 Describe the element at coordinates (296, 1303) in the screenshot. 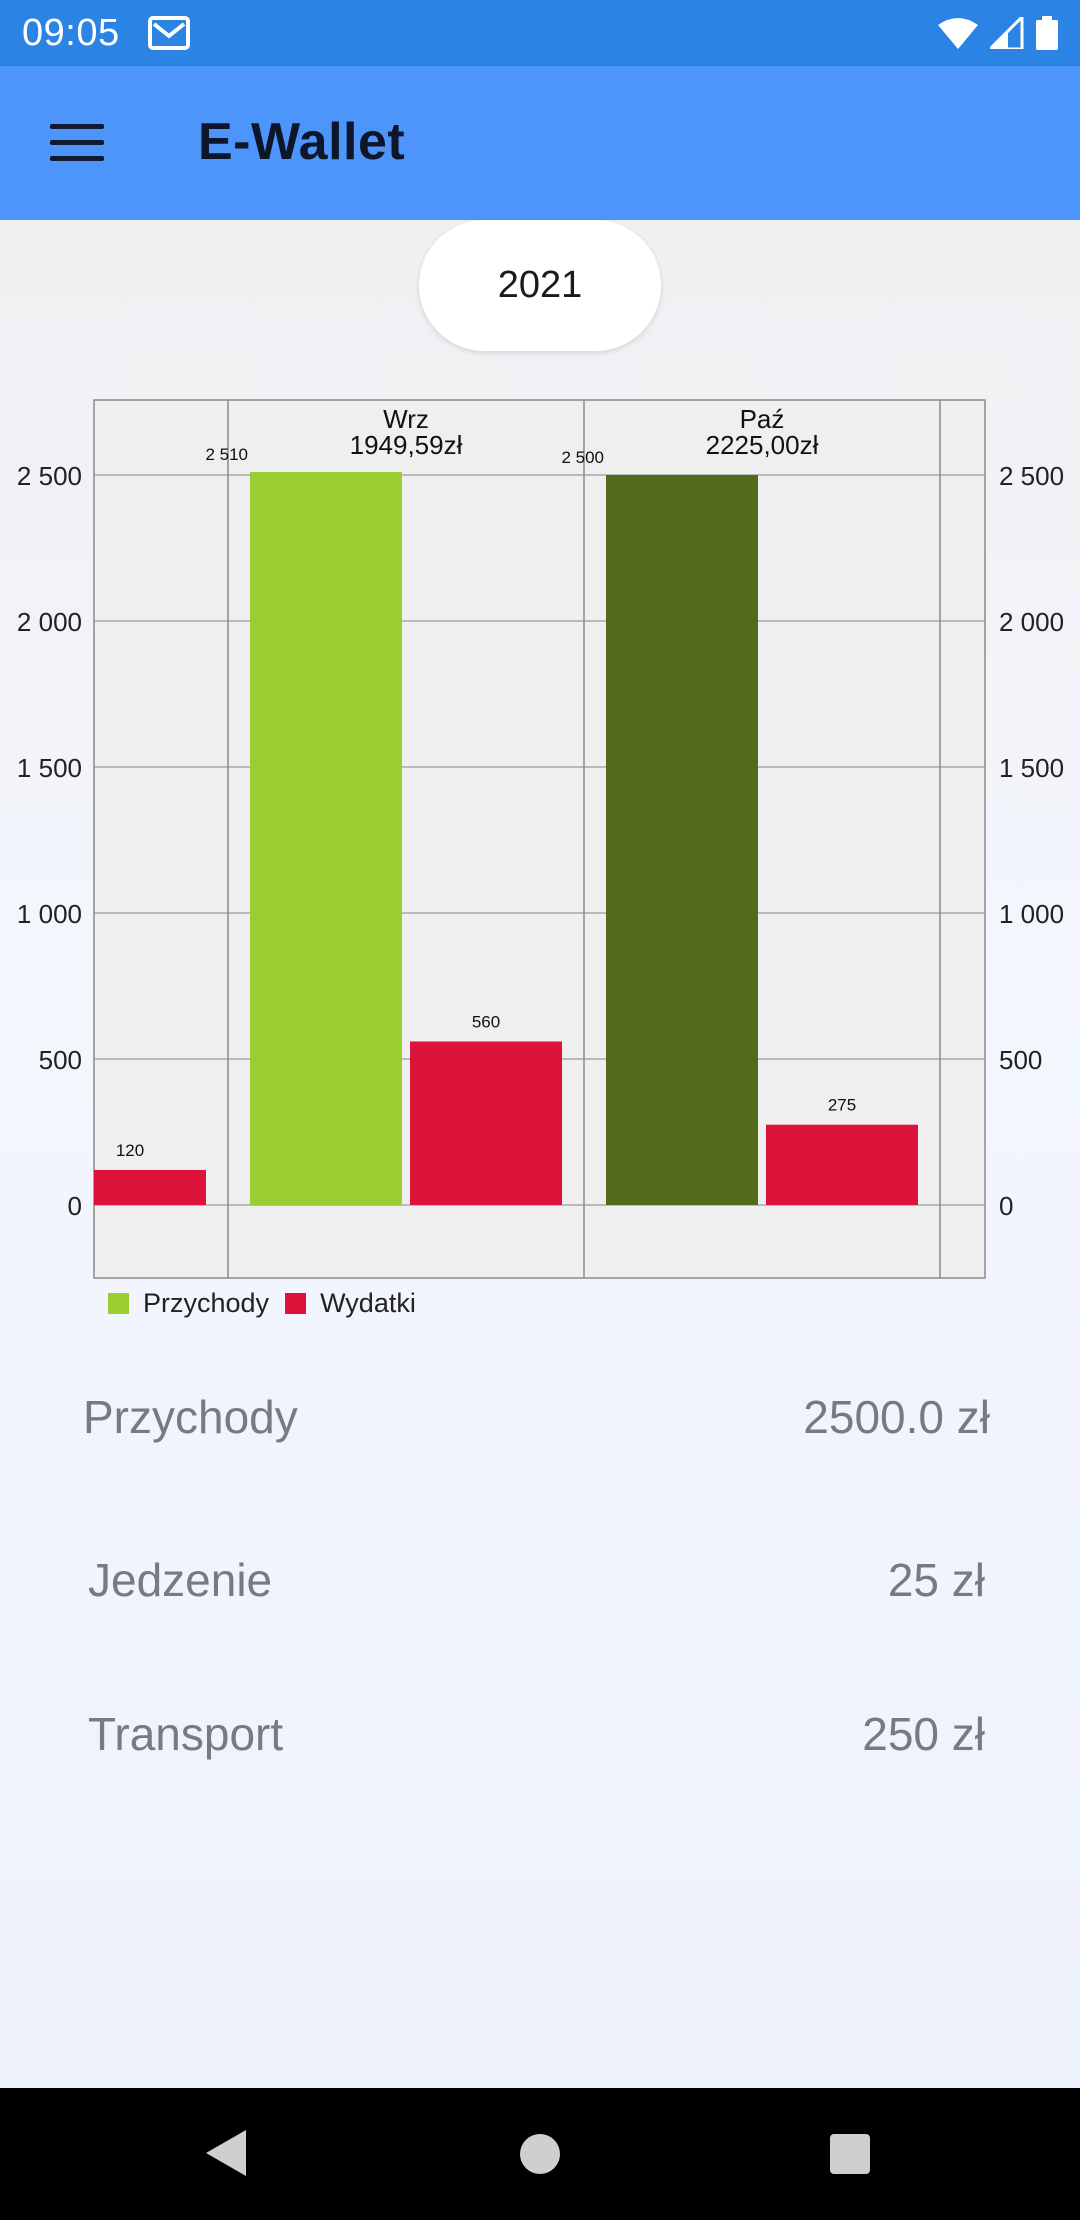

I see `legend-swatch-expenses` at that location.